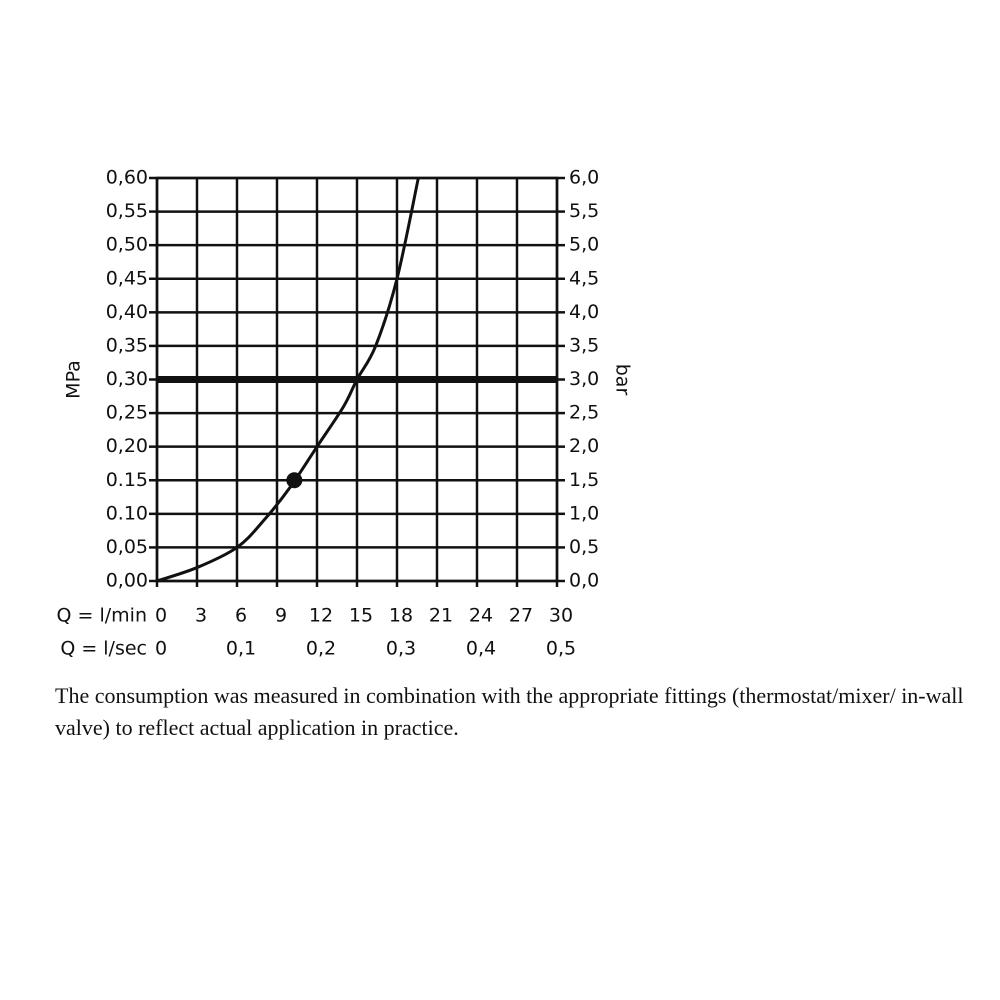 The image size is (1000, 1000). Describe the element at coordinates (103, 649) in the screenshot. I see `x2-axis-label: Q = l/sec` at that location.